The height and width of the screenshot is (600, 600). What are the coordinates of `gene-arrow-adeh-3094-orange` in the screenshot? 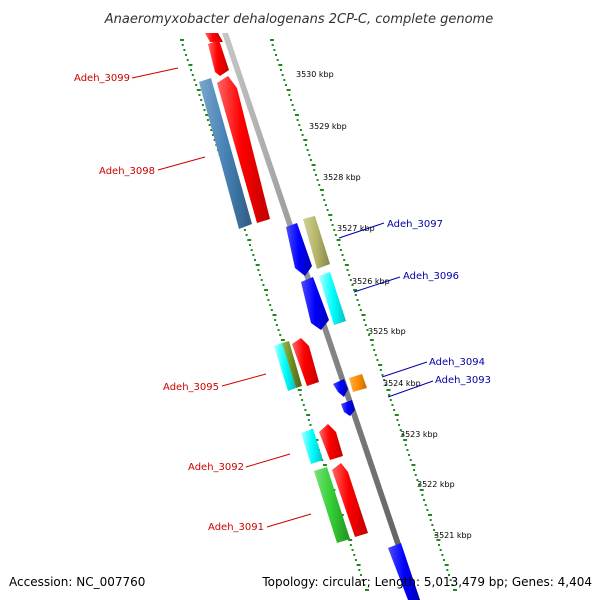 It's located at (358, 383).